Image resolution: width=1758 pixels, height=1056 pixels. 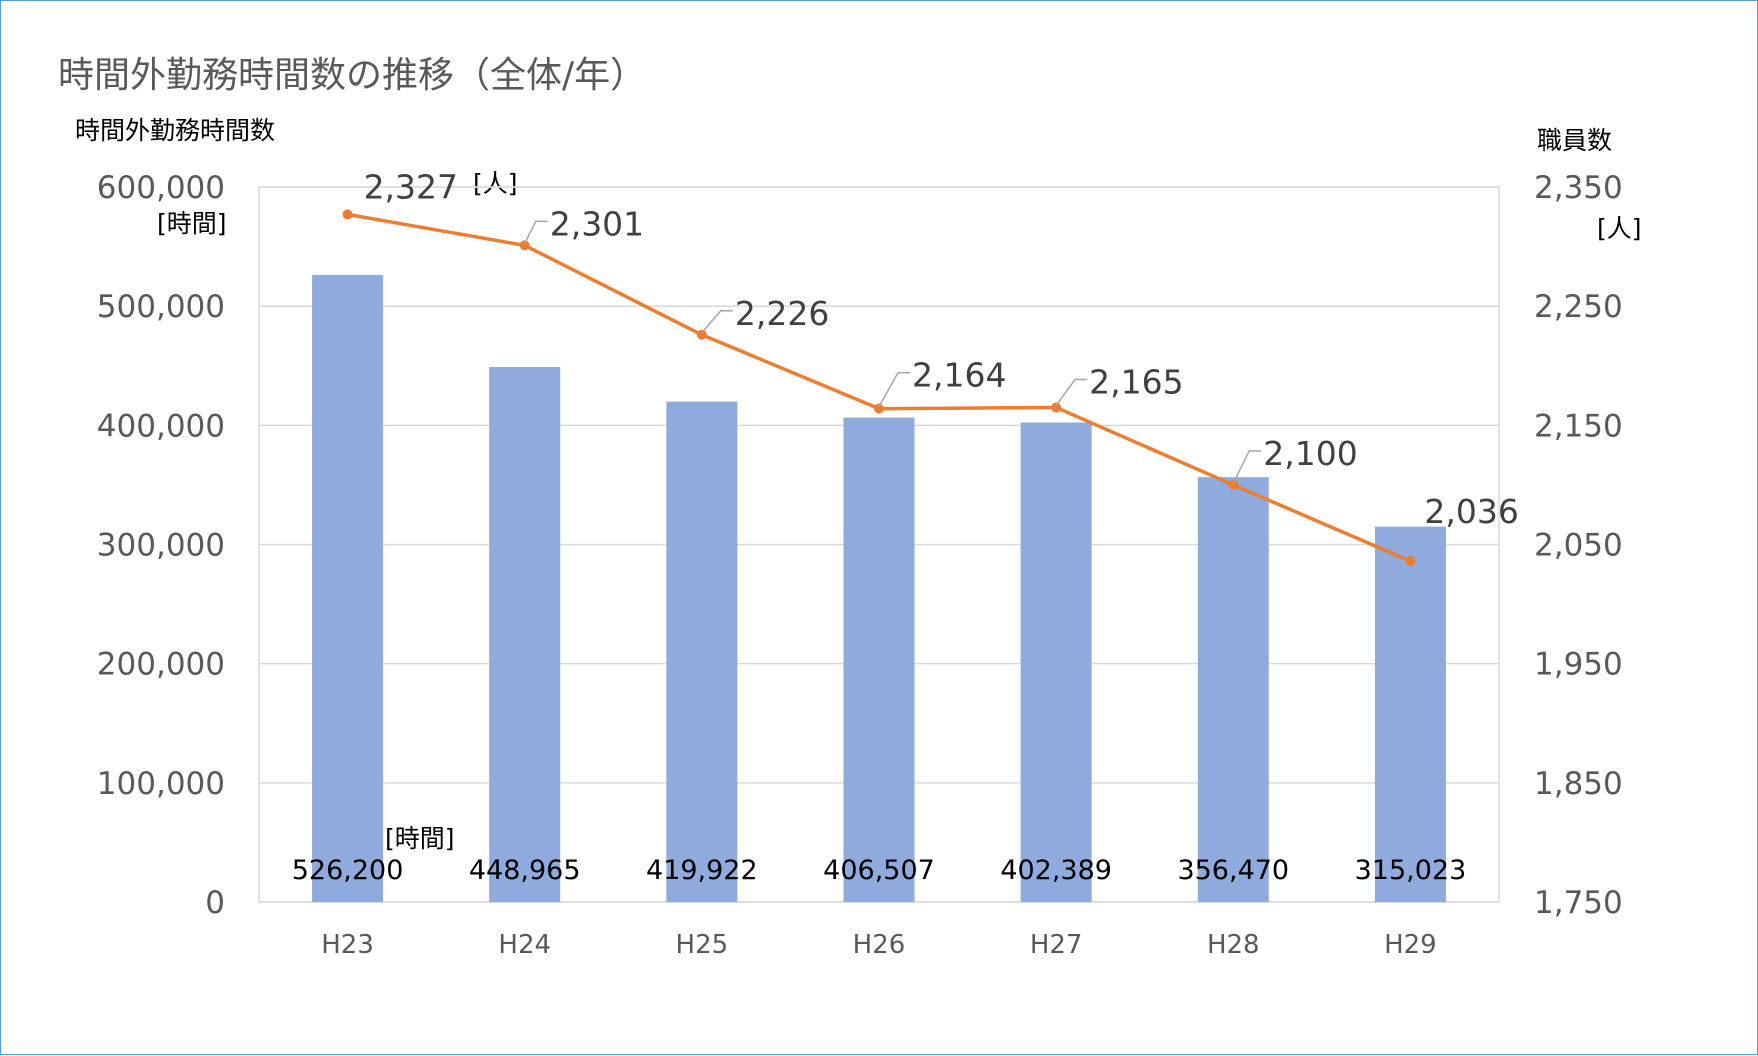 I want to click on right-tick-label: 1,950, so click(x=1578, y=665).